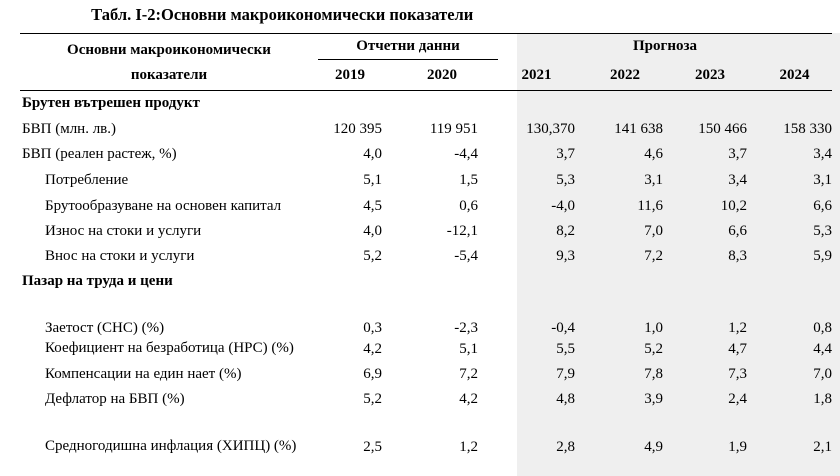 Image resolution: width=840 pixels, height=476 pixels. Describe the element at coordinates (738, 399) in the screenshot. I see `value-cell: 2,4` at that location.